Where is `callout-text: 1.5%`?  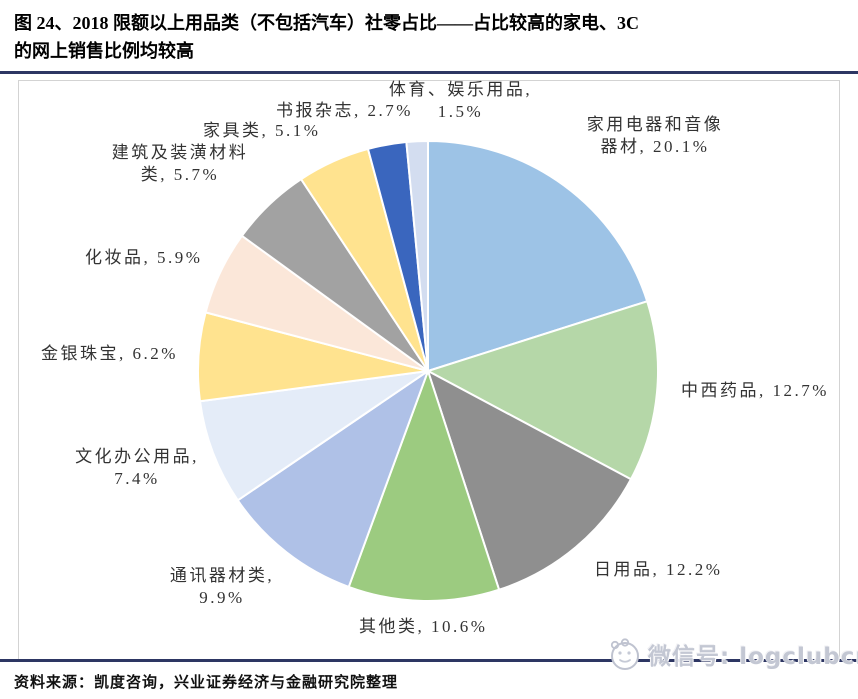 callout-text: 1.5% is located at coordinates (460, 111).